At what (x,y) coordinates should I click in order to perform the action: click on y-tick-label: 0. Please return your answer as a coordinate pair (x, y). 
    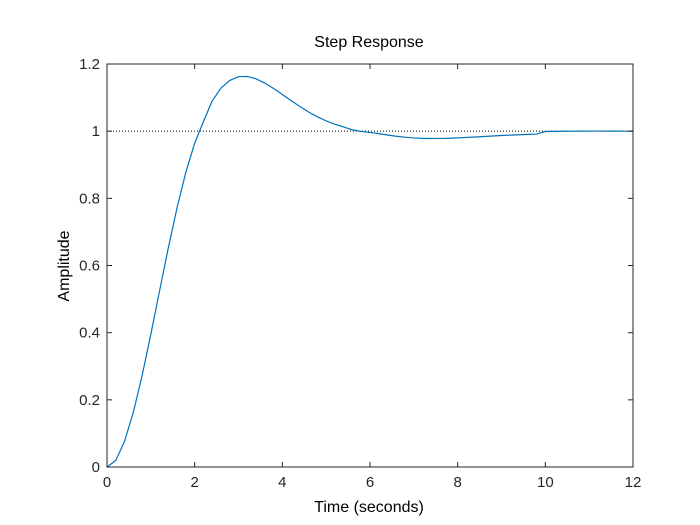
    Looking at the image, I should click on (96, 467).